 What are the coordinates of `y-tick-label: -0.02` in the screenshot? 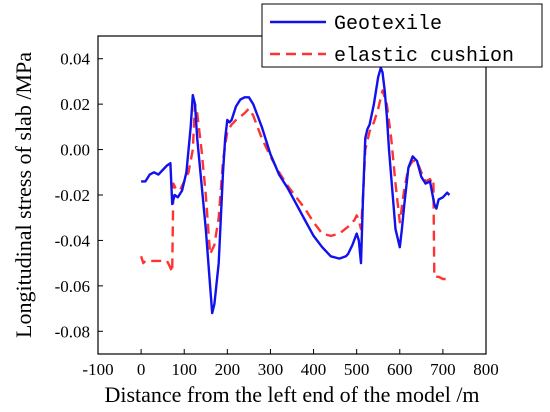 It's located at (72, 195).